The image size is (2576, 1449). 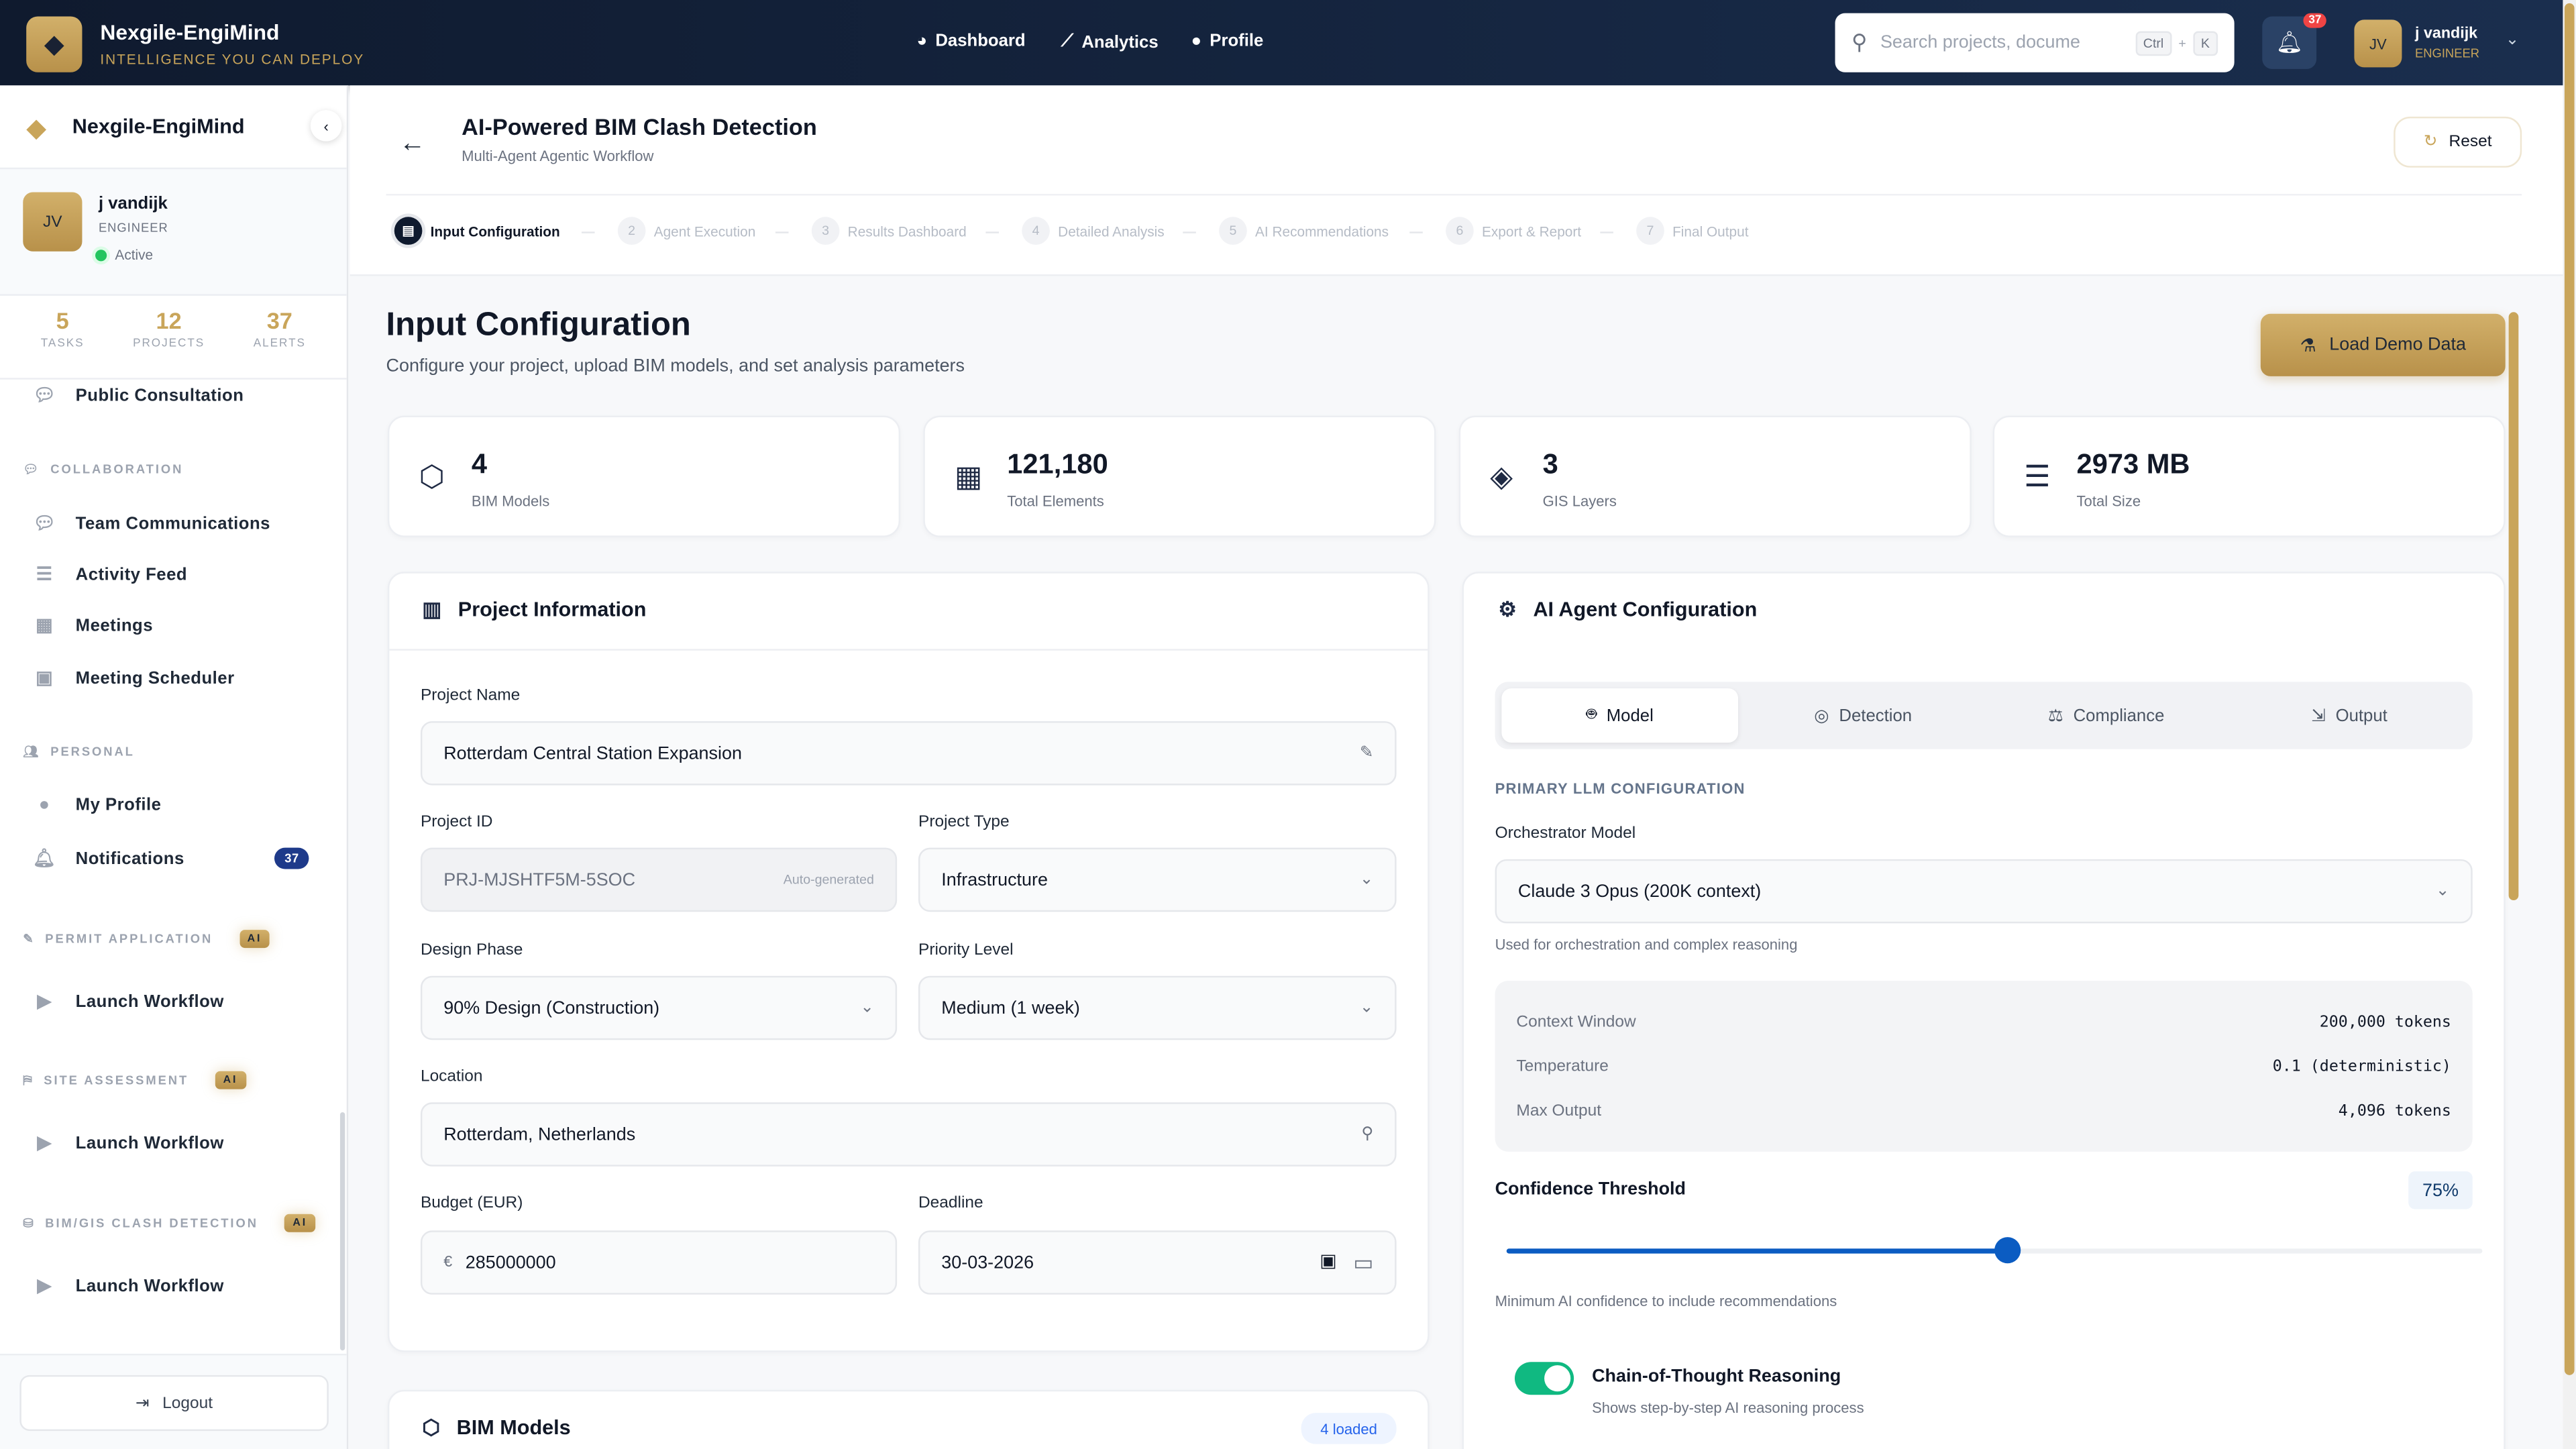 I want to click on project-type-select: Infrastructure ⌄, so click(x=1157, y=879).